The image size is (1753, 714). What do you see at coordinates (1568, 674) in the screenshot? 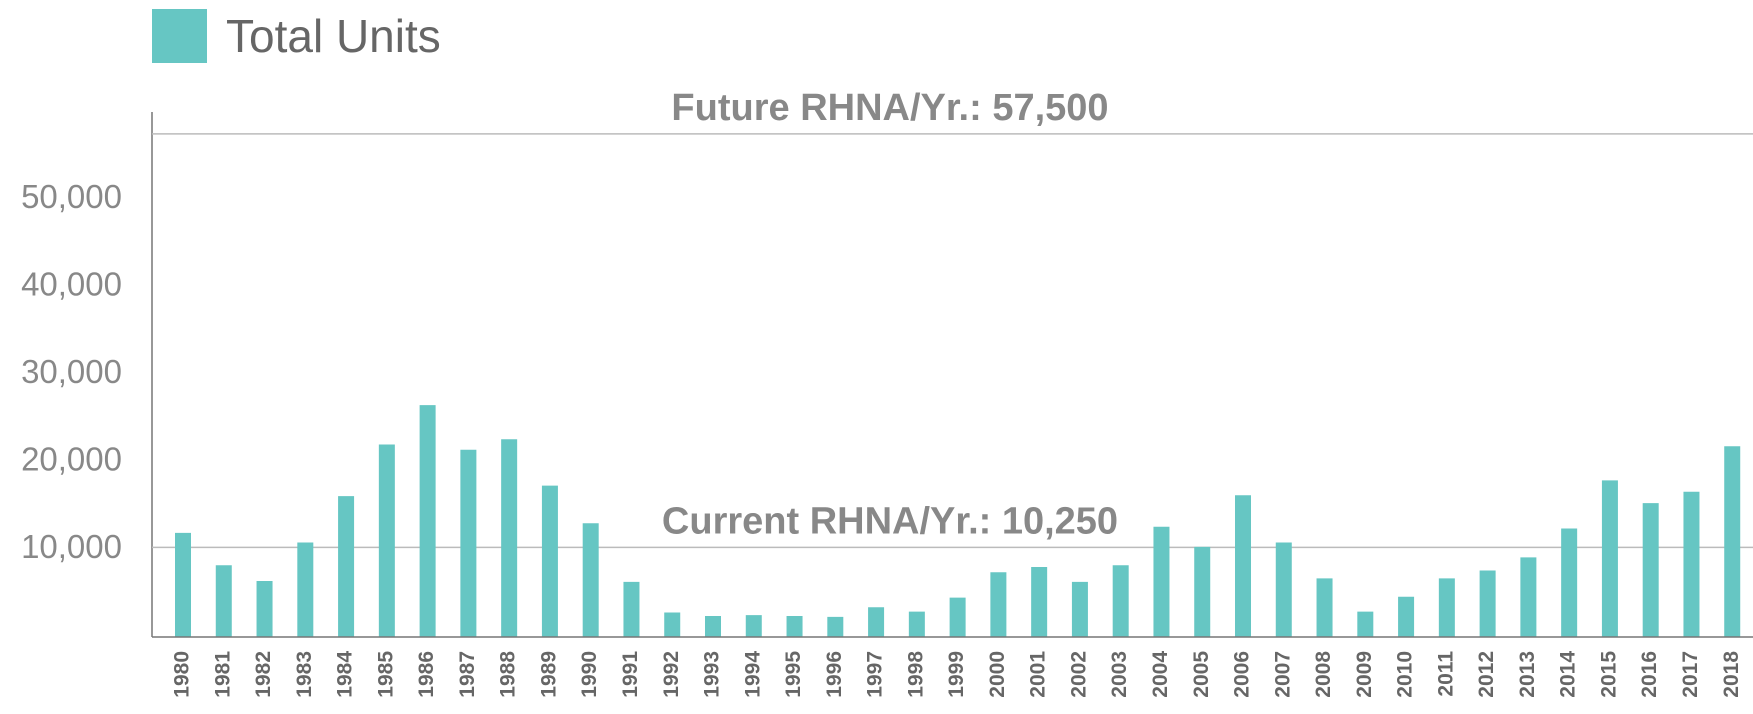
I see `x-tick-label: 2014` at bounding box center [1568, 674].